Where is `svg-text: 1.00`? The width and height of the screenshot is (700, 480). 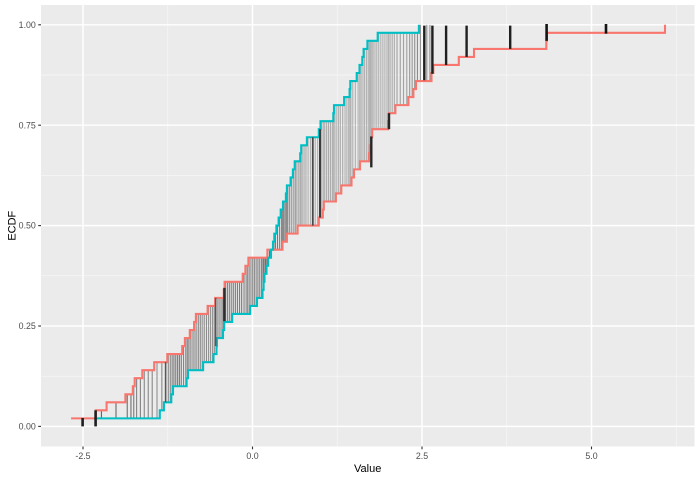 svg-text: 1.00 is located at coordinates (27, 25).